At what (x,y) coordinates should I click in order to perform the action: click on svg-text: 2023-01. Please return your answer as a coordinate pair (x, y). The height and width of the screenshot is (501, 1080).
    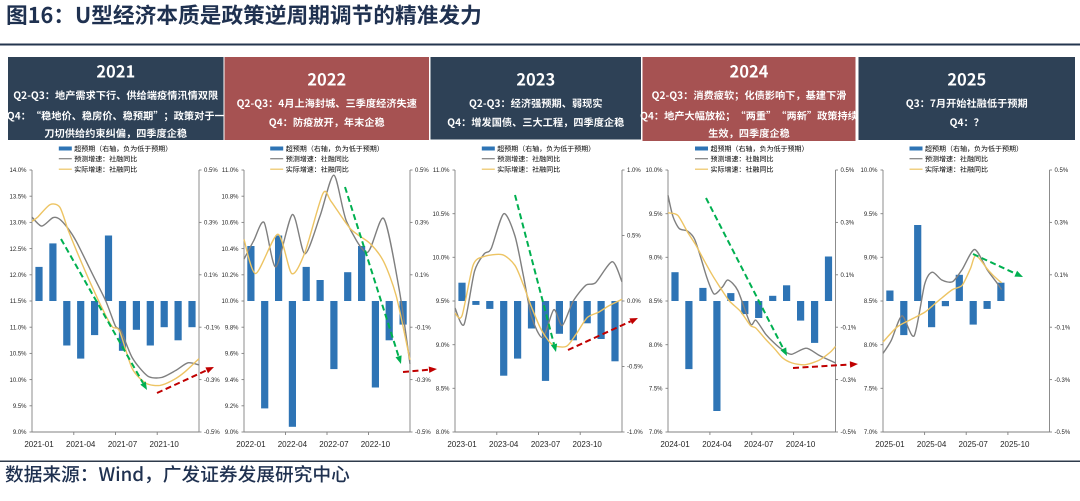
    Looking at the image, I should click on (462, 444).